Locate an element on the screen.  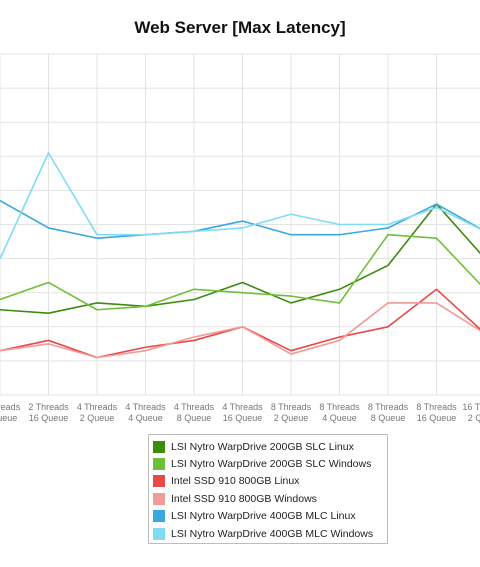
legend-item: Intel SSD 910 800GB Linux is located at coordinates (270, 481).